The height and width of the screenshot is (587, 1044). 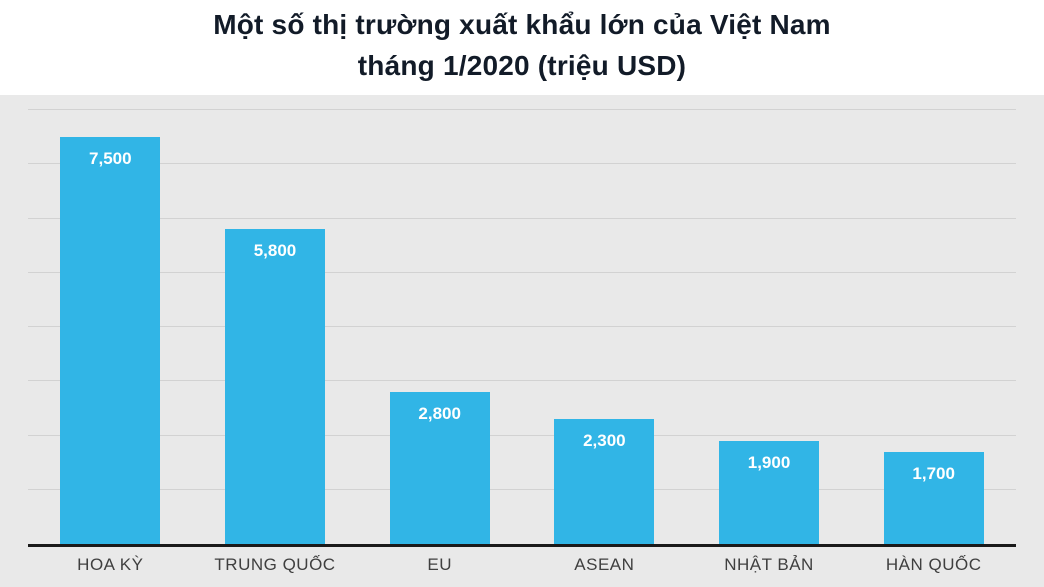 What do you see at coordinates (522, 65) in the screenshot?
I see `chart-title-line2: tháng 1/2020 (triệu USD)` at bounding box center [522, 65].